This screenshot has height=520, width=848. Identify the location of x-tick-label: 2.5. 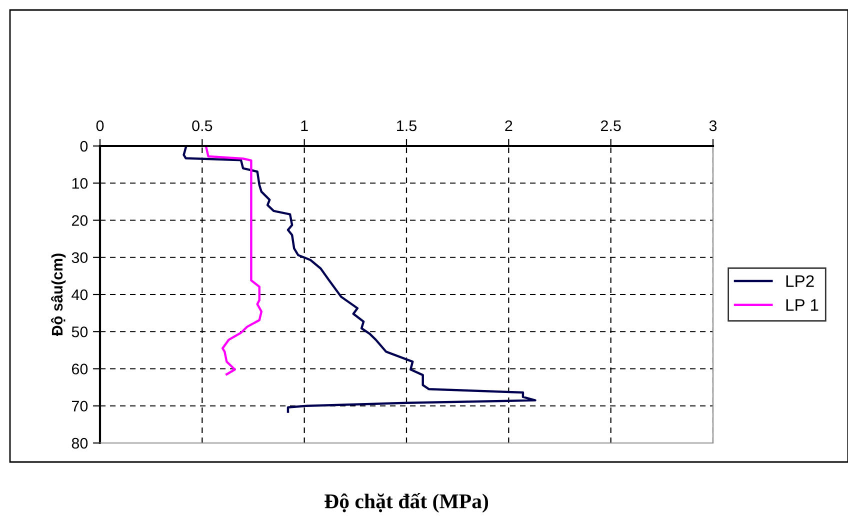
(610, 126).